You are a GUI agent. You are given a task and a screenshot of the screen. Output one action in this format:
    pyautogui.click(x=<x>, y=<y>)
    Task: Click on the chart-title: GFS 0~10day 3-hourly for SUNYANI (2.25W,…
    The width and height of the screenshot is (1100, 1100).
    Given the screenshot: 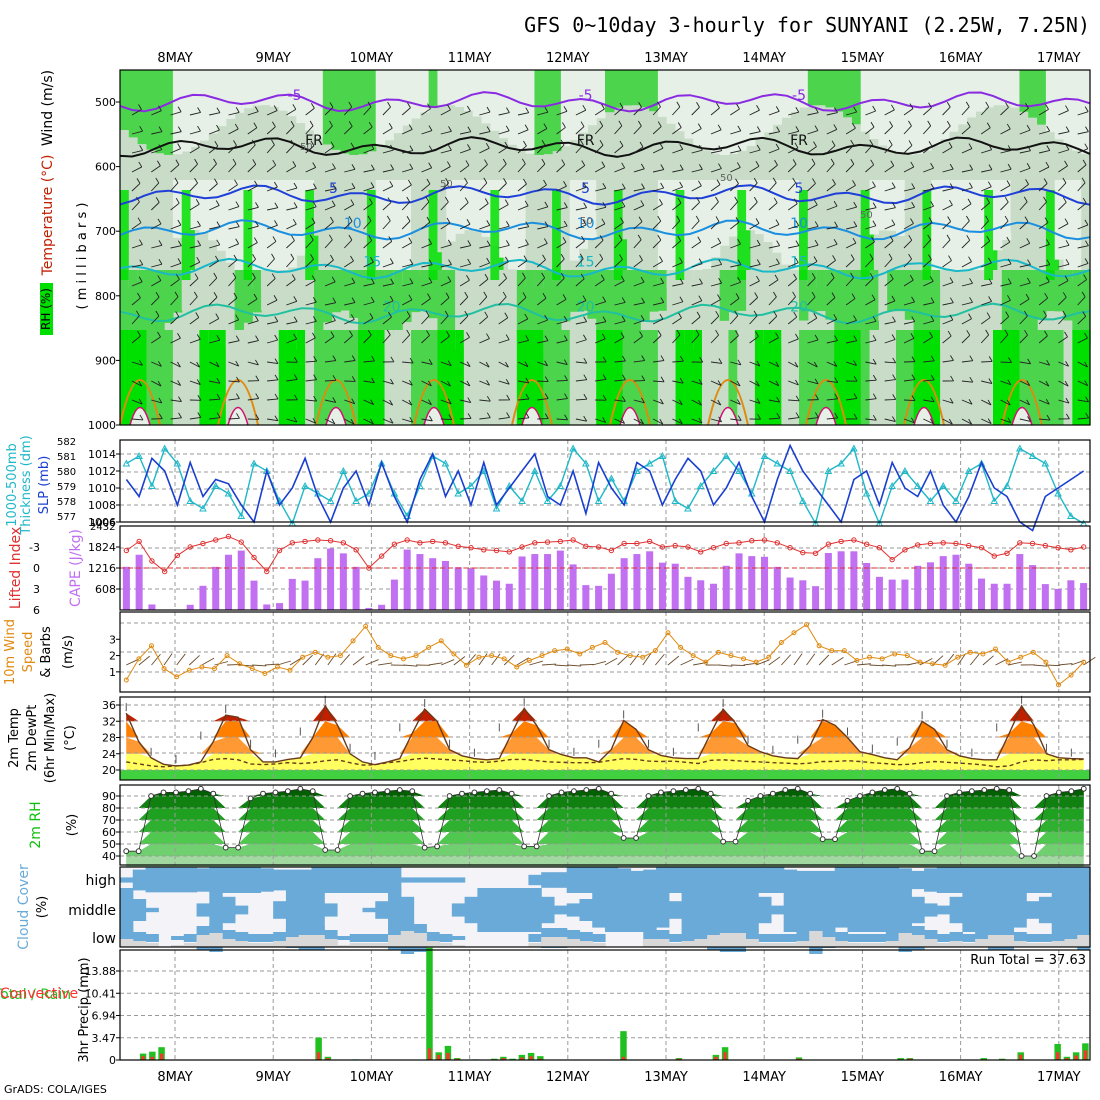 What is the action you would take?
    pyautogui.click(x=807, y=25)
    